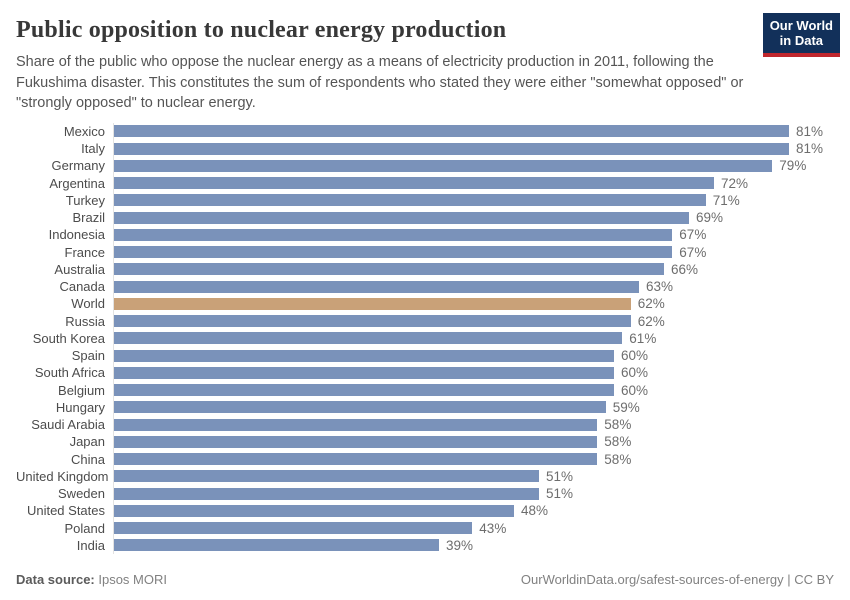 The width and height of the screenshot is (850, 600). What do you see at coordinates (88, 459) in the screenshot?
I see `category-label: China` at bounding box center [88, 459].